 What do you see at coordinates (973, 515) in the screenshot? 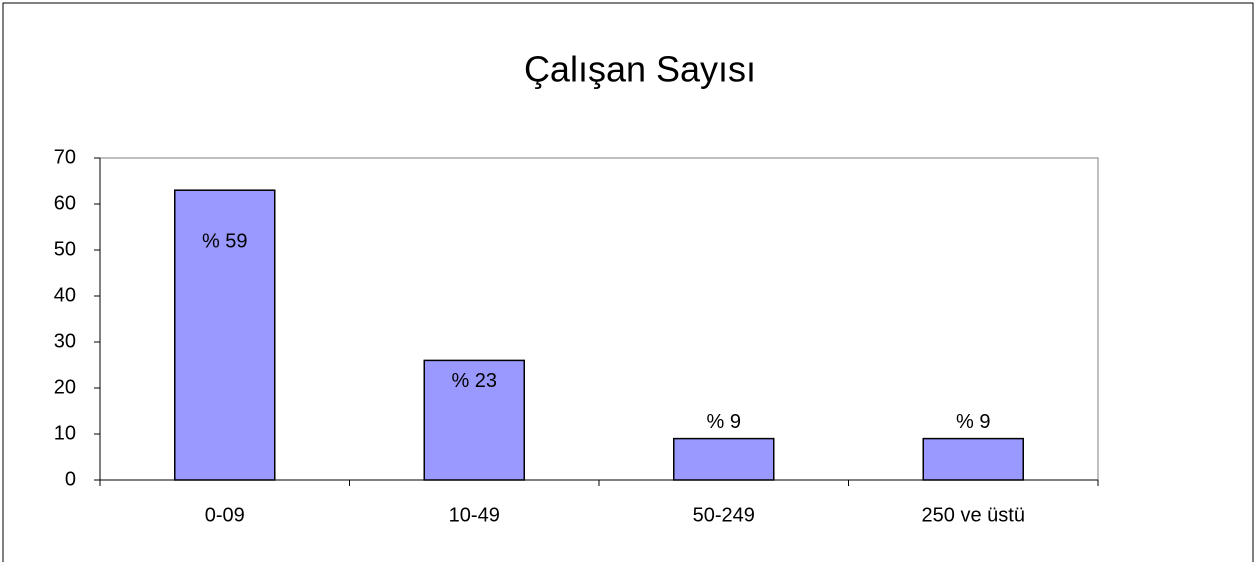
I see `x-tick-label: 250 ve üstü` at bounding box center [973, 515].